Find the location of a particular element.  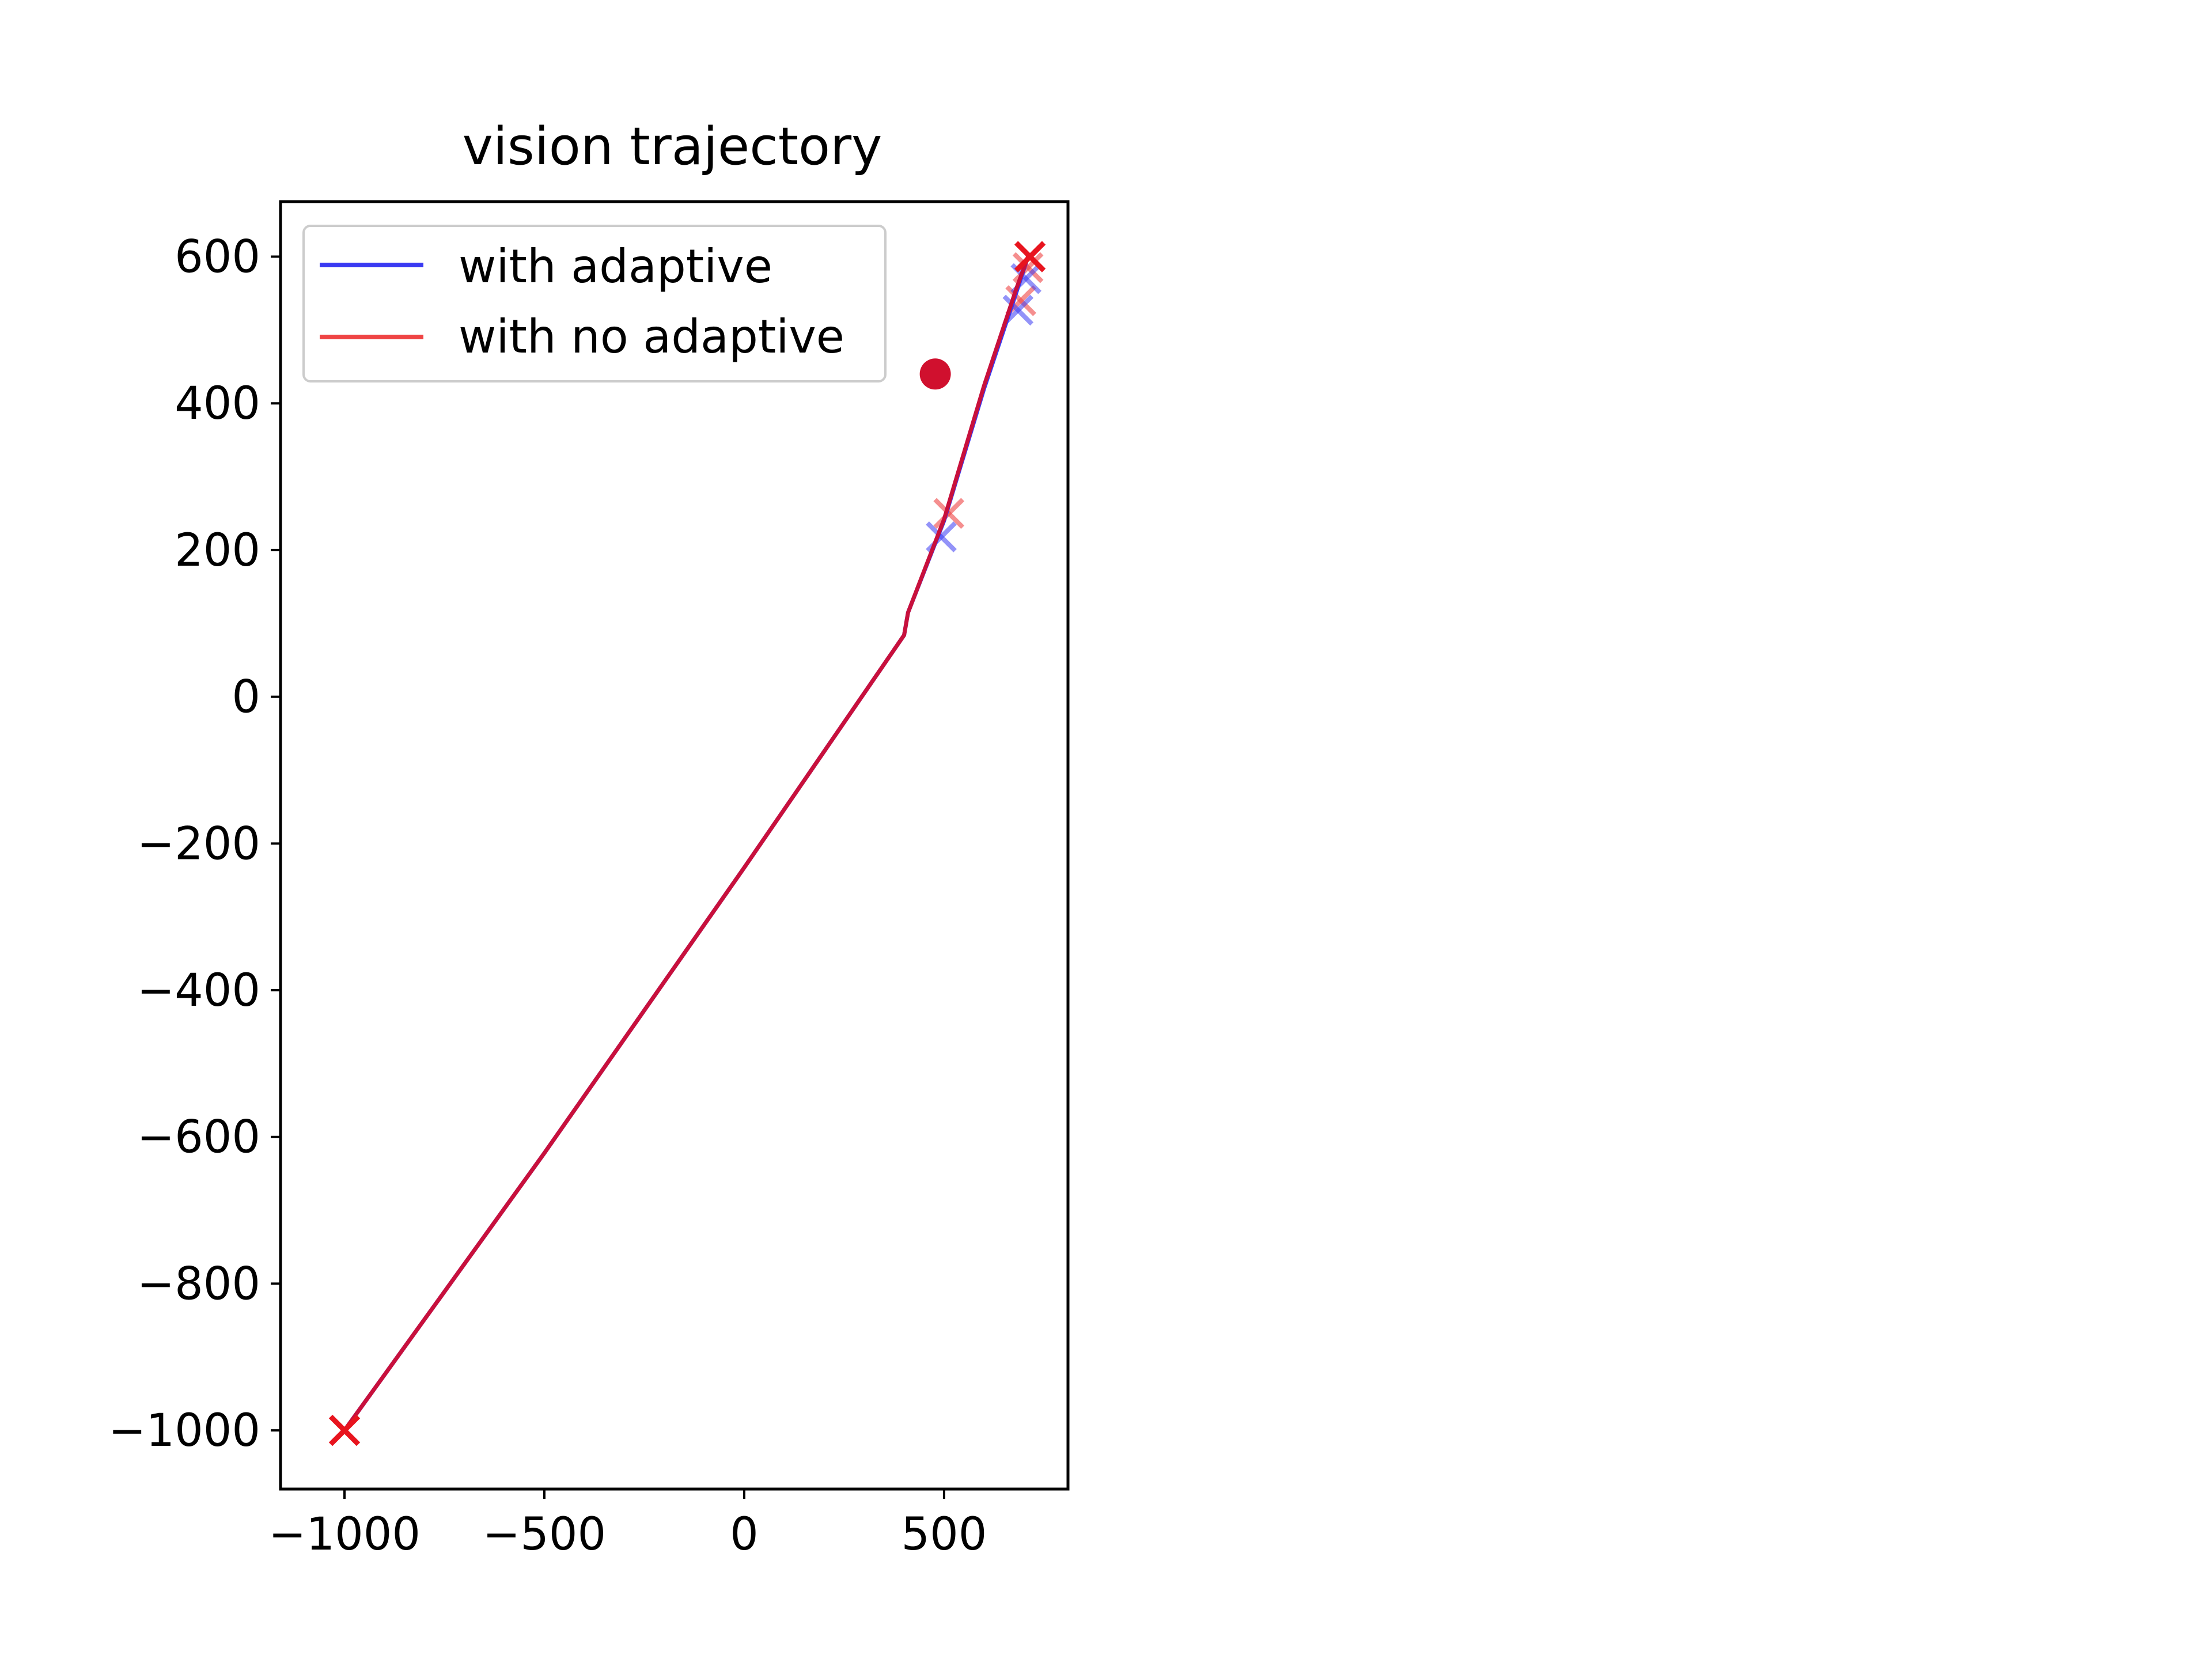

y-tick-label-4: −200 is located at coordinates (198, 844).